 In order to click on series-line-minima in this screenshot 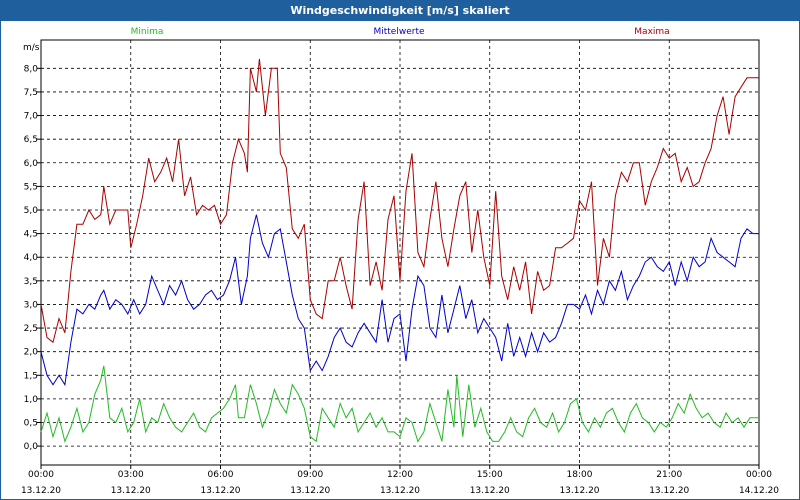, I will do `click(399, 404)`.